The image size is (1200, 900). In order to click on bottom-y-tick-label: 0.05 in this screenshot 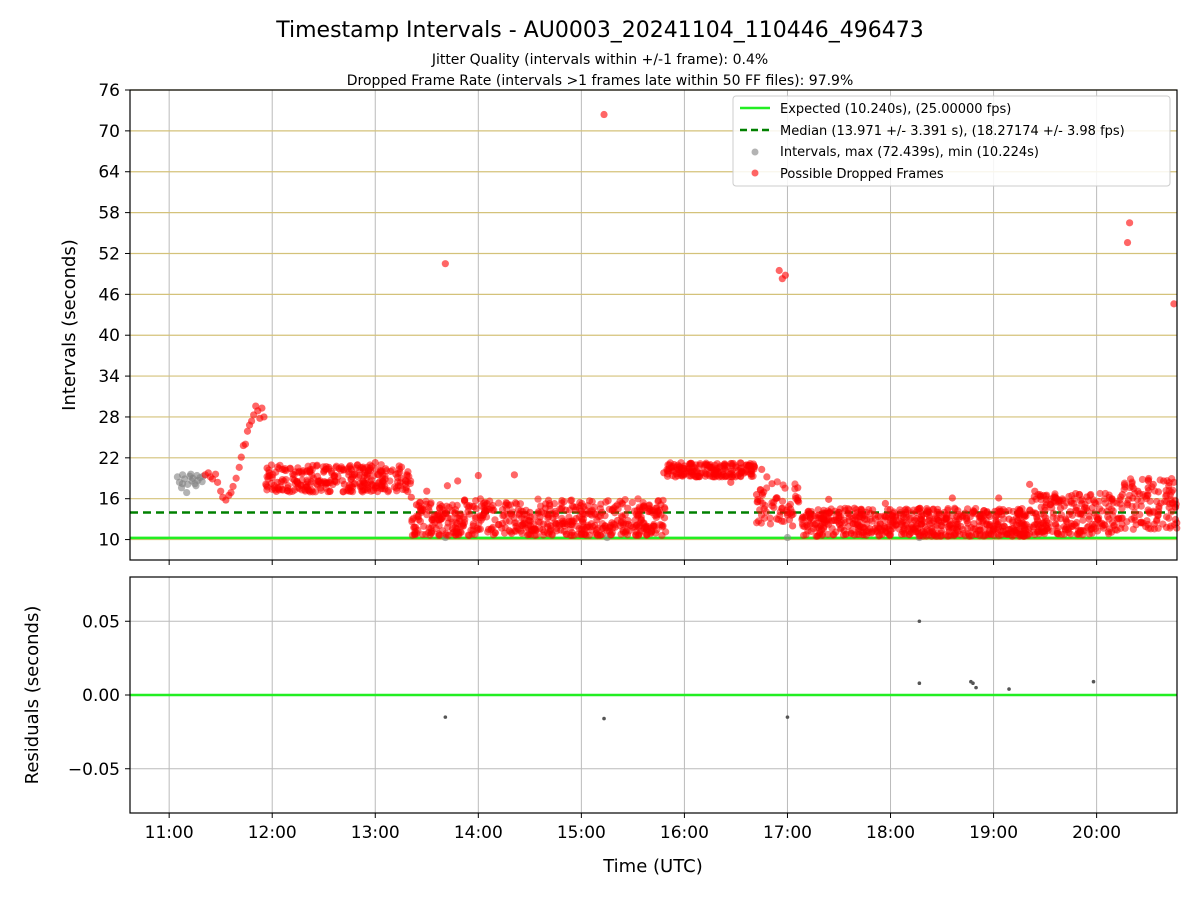, I will do `click(101, 622)`.